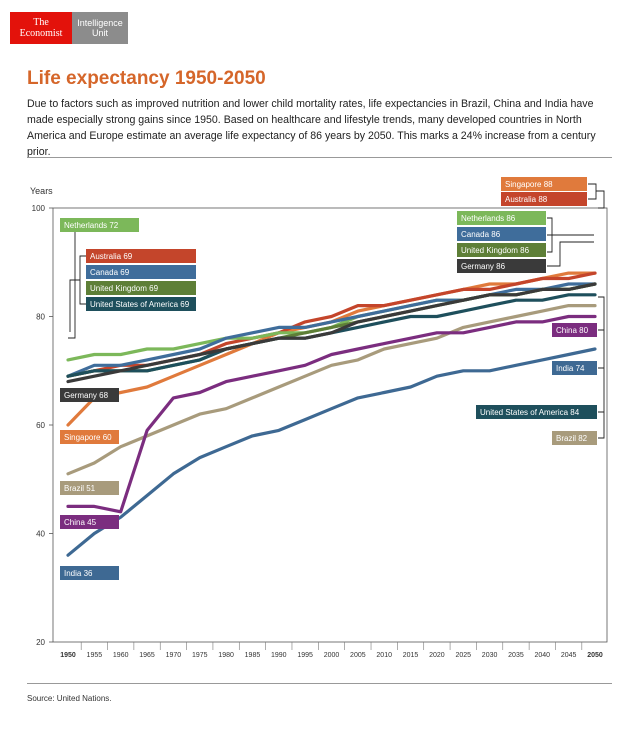  I want to click on label-box-canada-2050, so click(501, 234).